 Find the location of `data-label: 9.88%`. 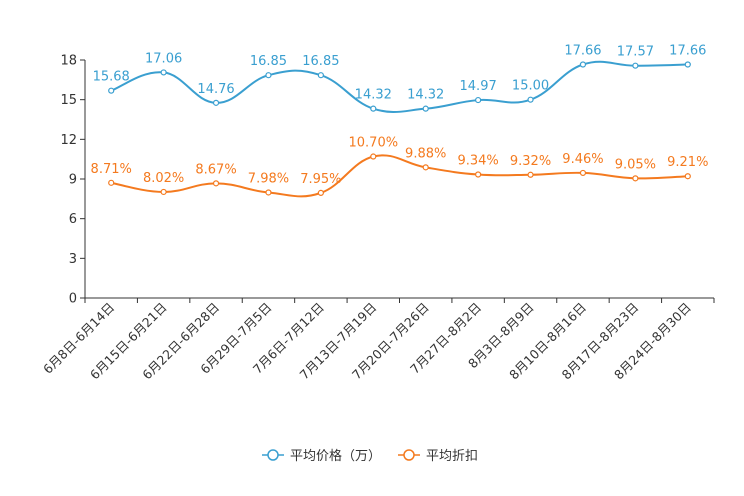

data-label: 9.88% is located at coordinates (425, 153).